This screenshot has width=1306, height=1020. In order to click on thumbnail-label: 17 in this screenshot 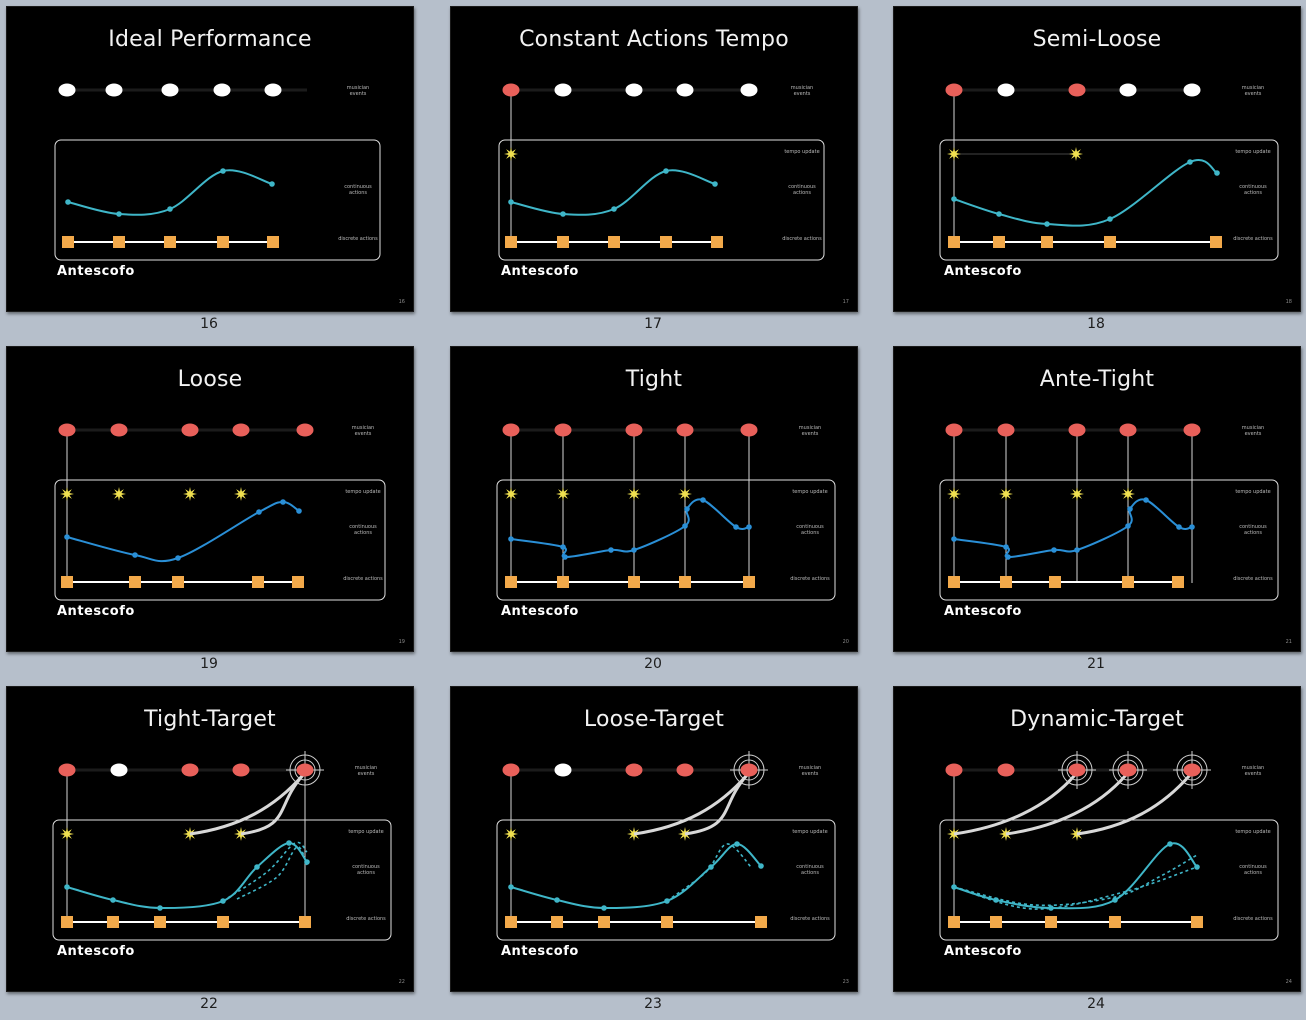, I will do `click(653, 324)`.